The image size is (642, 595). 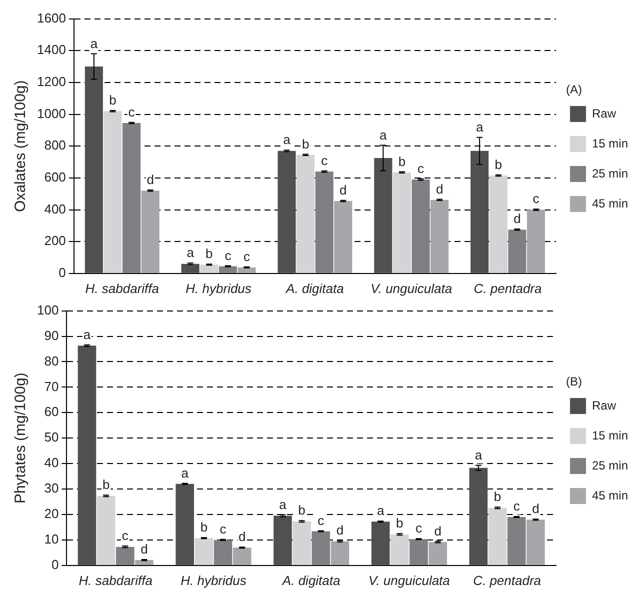 What do you see at coordinates (310, 580) in the screenshot?
I see `x-tick-label: A. digitata` at bounding box center [310, 580].